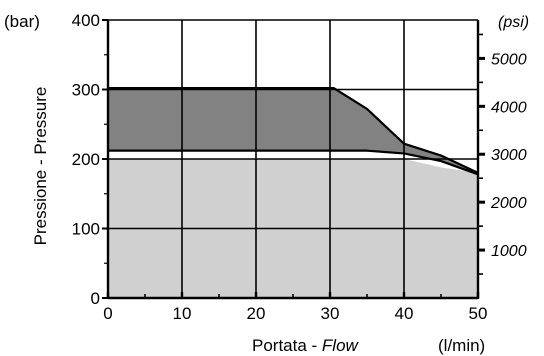 The height and width of the screenshot is (356, 544). I want to click on psi-tick-label: 2000, so click(508, 203).